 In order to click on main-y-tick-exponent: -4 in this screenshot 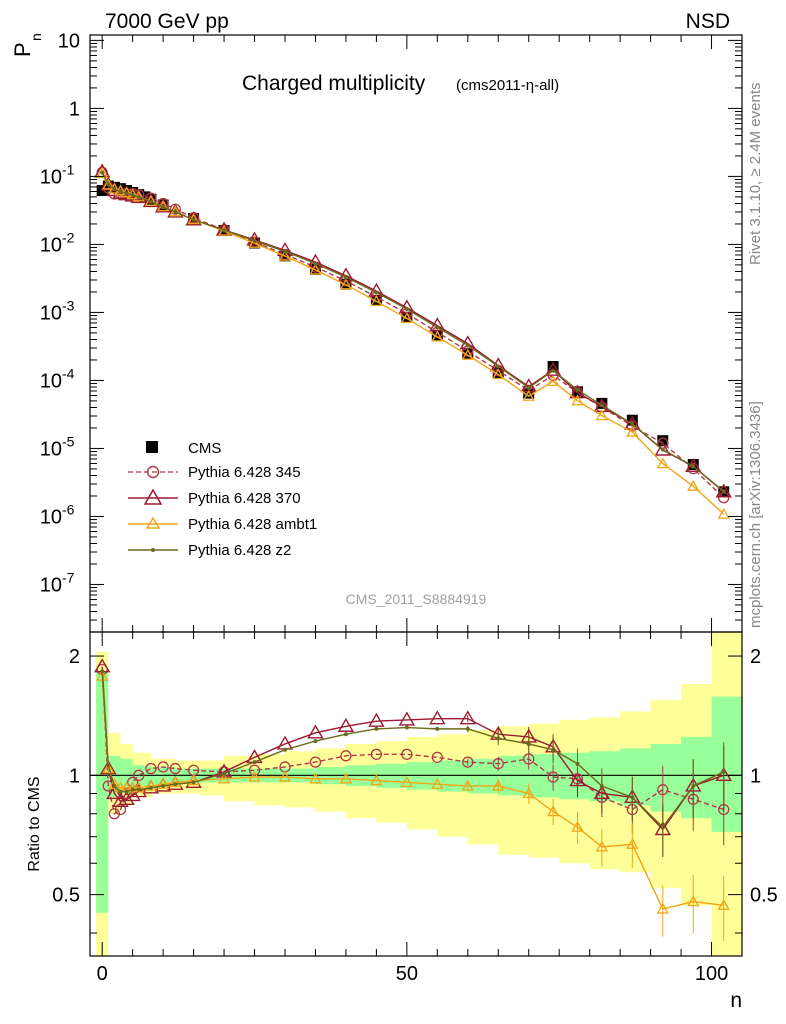, I will do `click(68, 373)`.